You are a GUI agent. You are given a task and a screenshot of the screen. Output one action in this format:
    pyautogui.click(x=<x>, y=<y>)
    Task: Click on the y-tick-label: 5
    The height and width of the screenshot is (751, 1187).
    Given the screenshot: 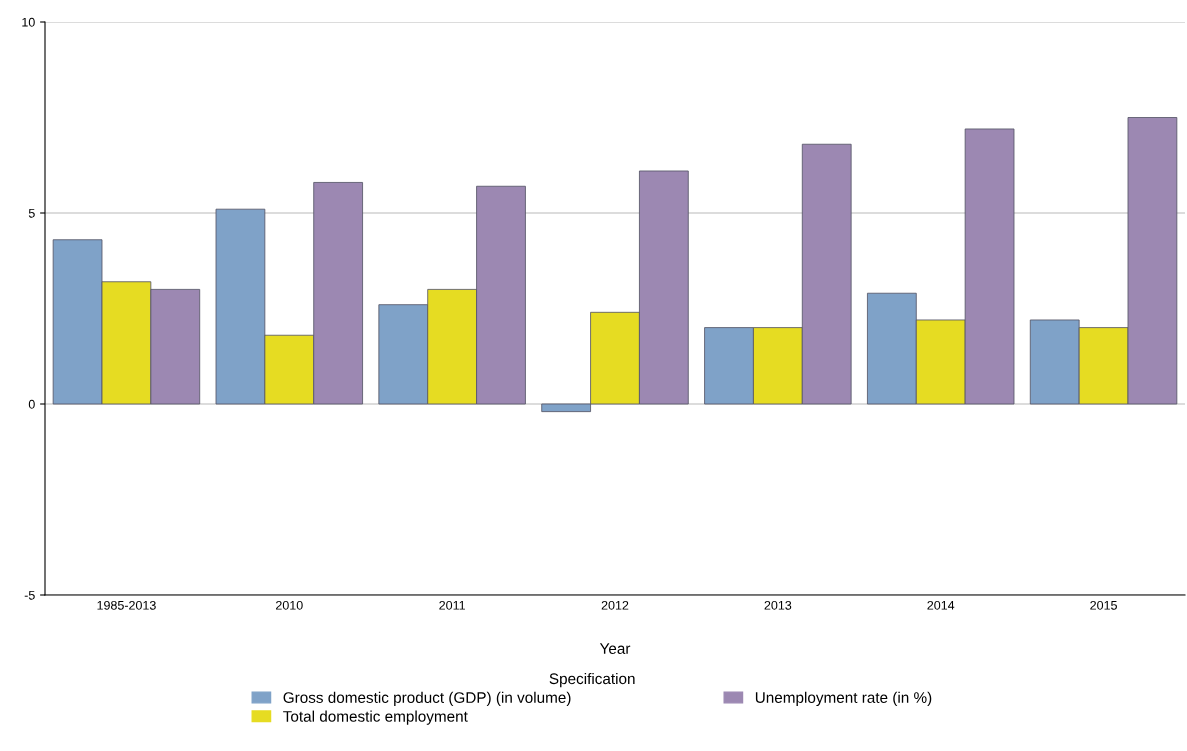 What is the action you would take?
    pyautogui.click(x=31, y=213)
    